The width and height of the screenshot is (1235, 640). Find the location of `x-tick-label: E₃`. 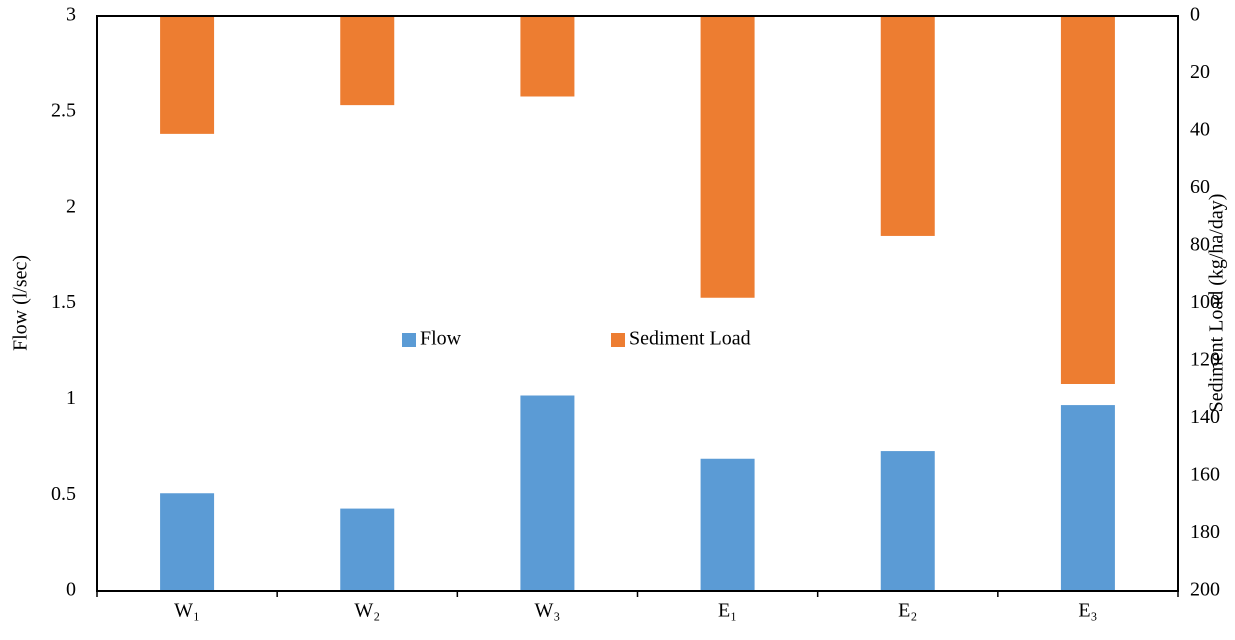

x-tick-label: E₃ is located at coordinates (1087, 611).